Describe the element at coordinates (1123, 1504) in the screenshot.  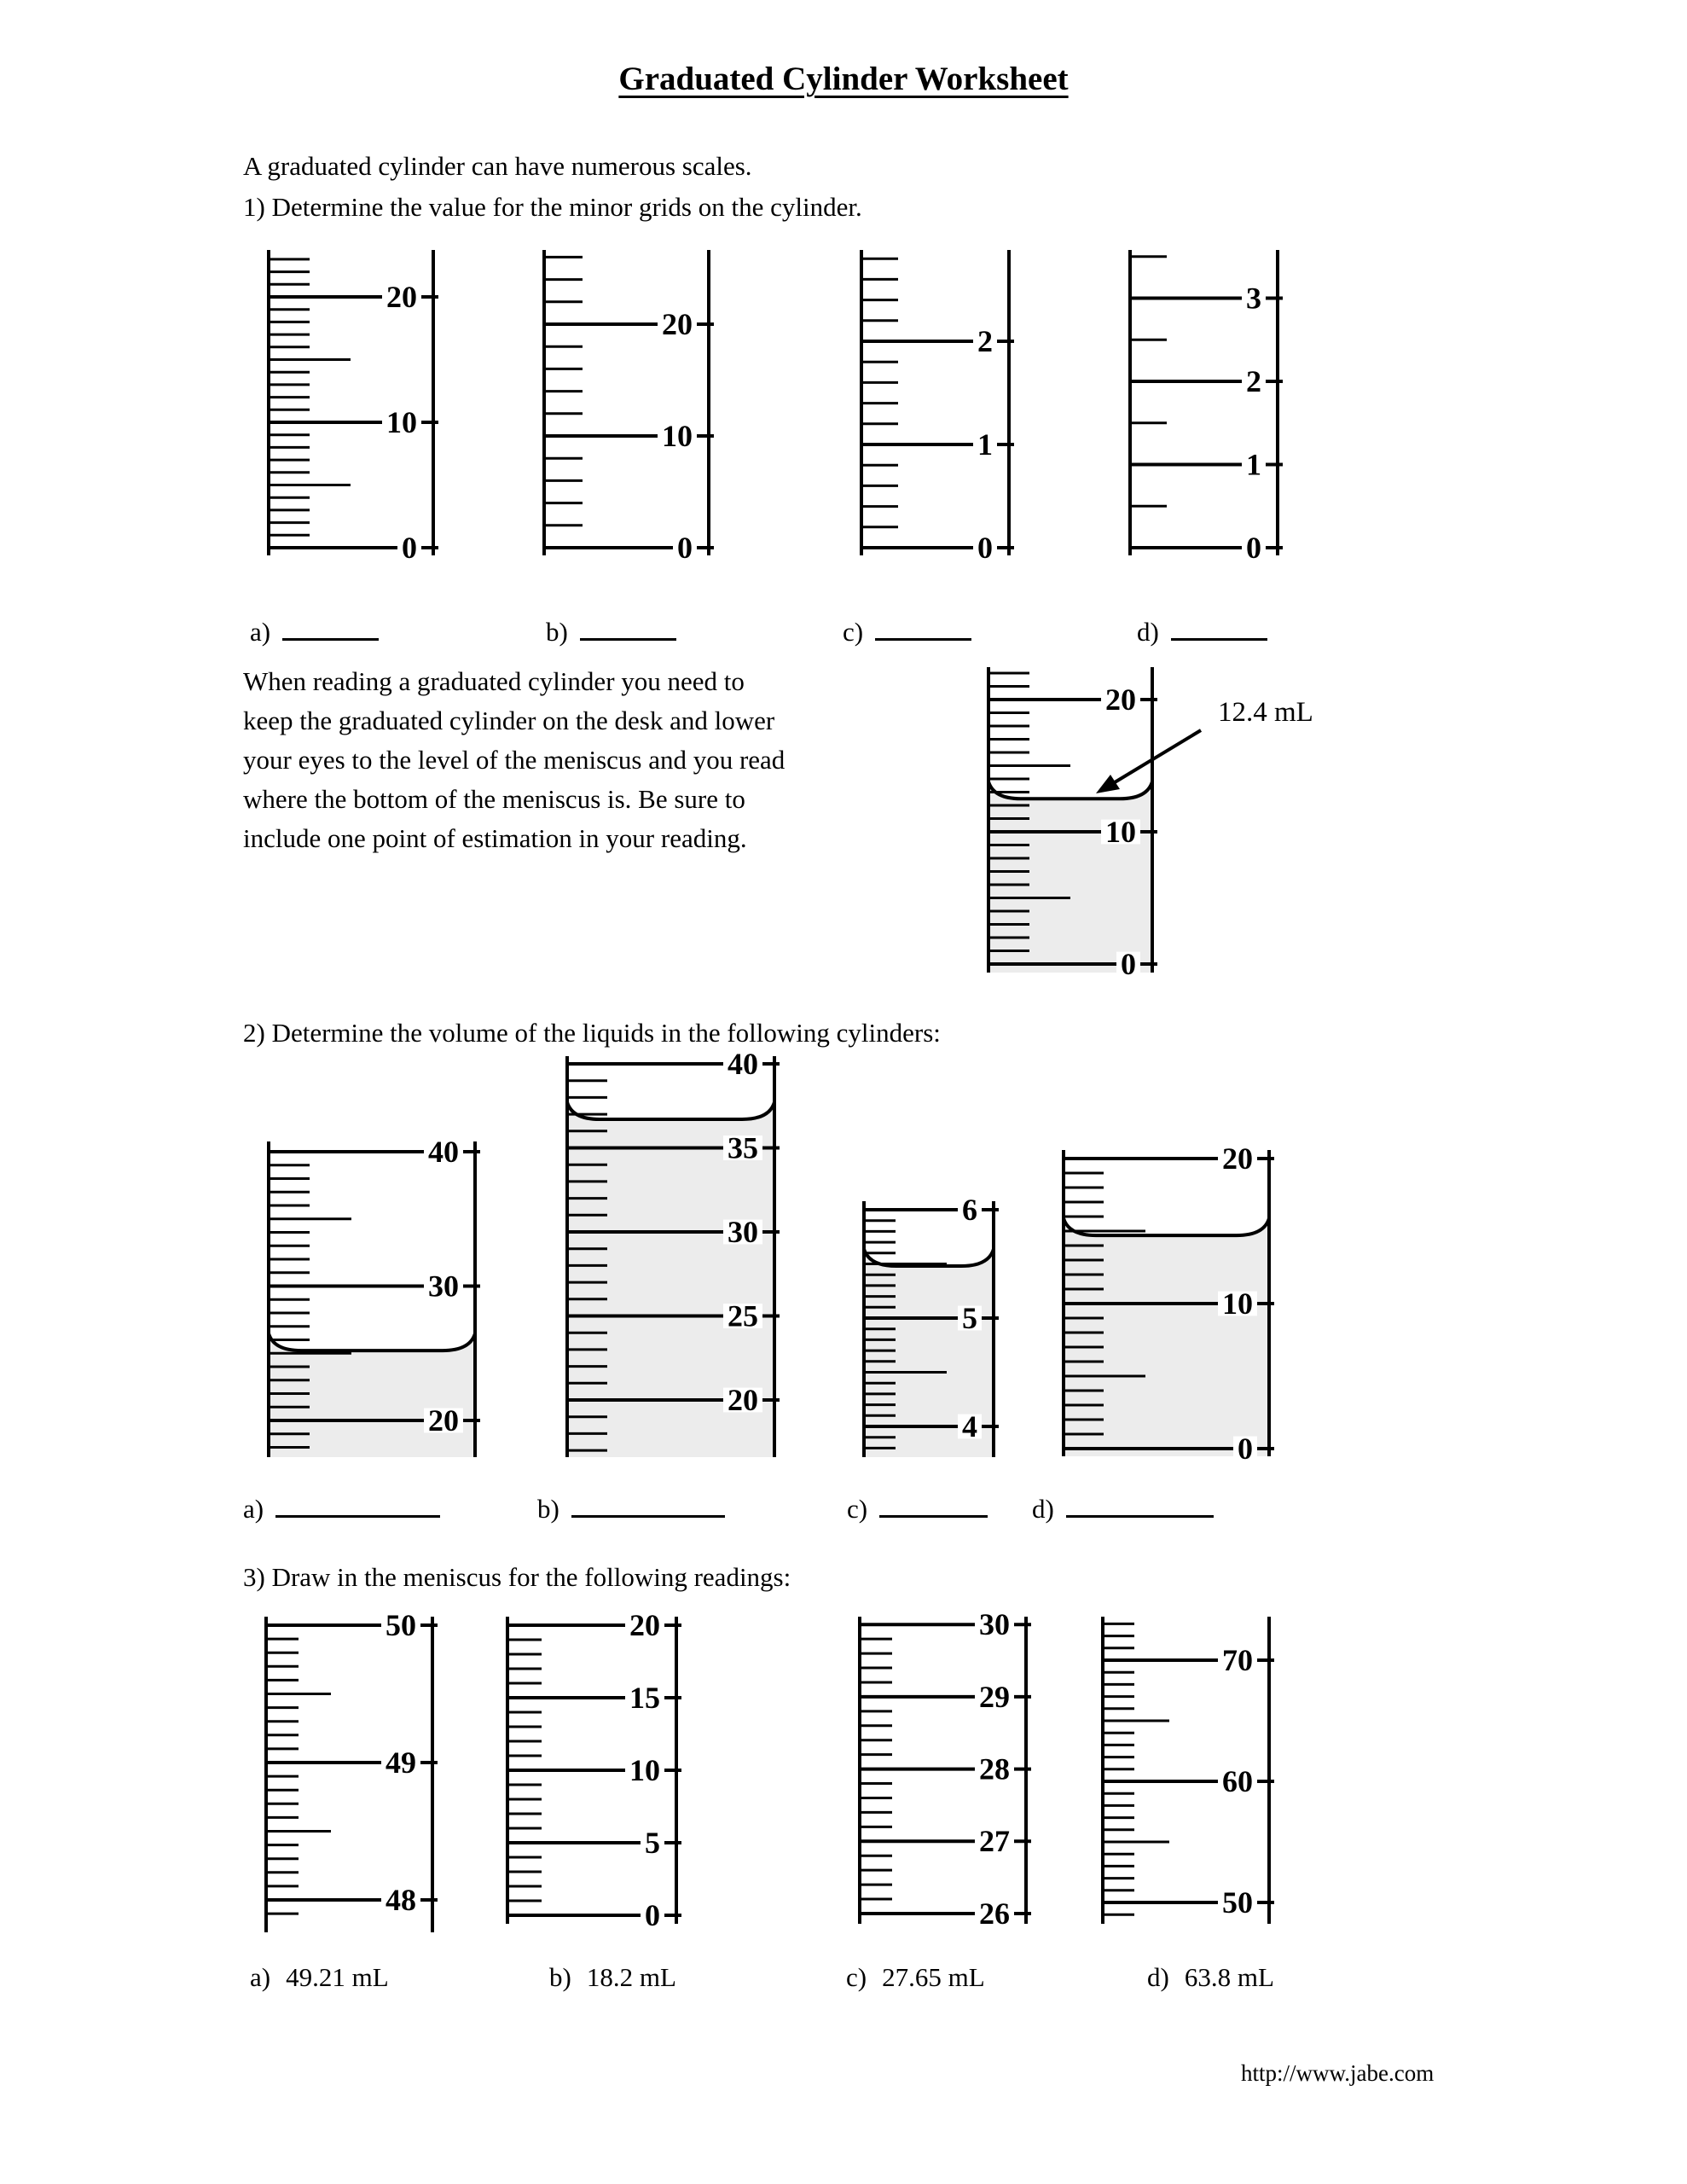
I see `q2-answer-d: d)` at that location.